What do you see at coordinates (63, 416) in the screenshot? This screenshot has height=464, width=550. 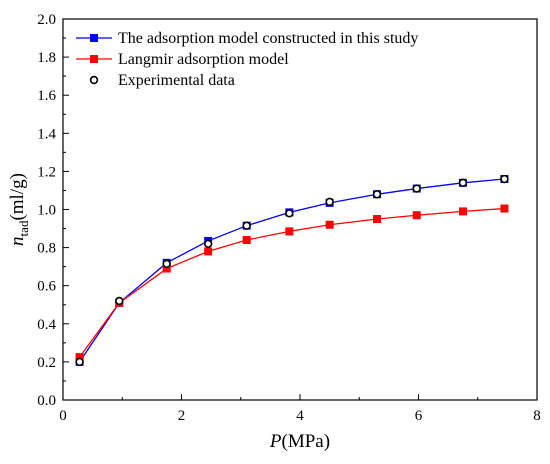 I see `x-tick-label: 0` at bounding box center [63, 416].